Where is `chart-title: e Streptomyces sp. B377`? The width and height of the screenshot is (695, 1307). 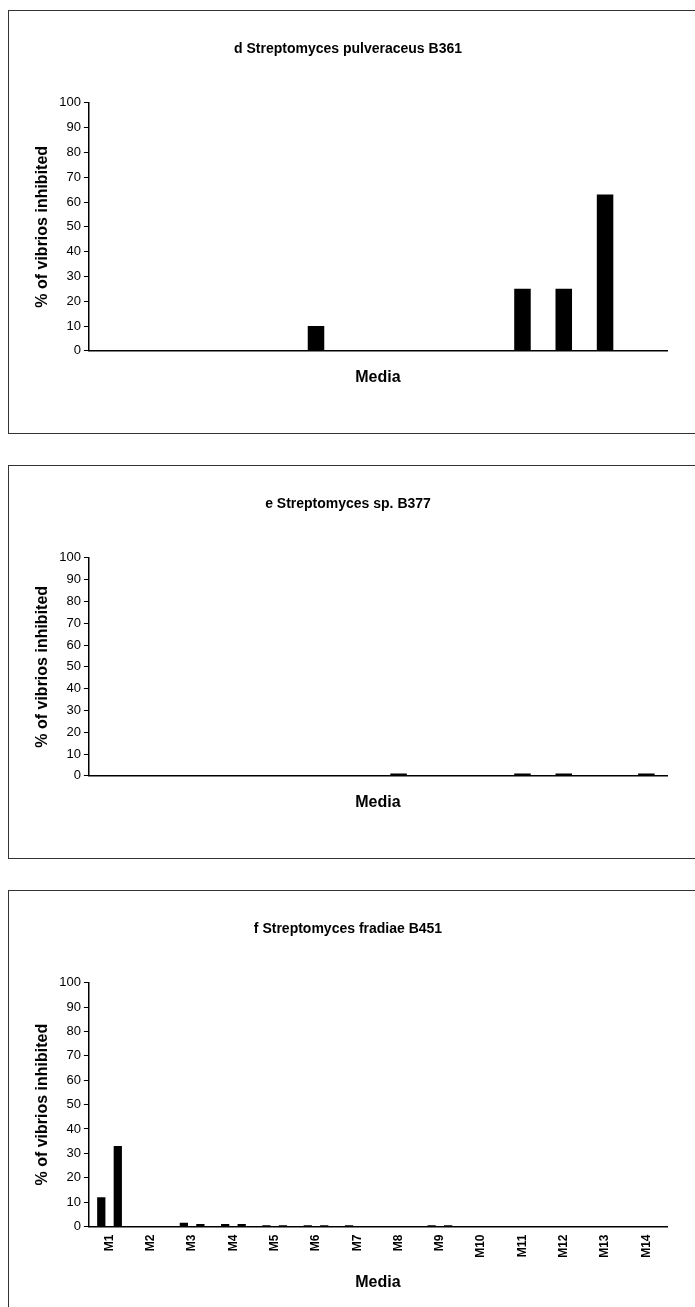
chart-title: e Streptomyces sp. B377 is located at coordinates (348, 503).